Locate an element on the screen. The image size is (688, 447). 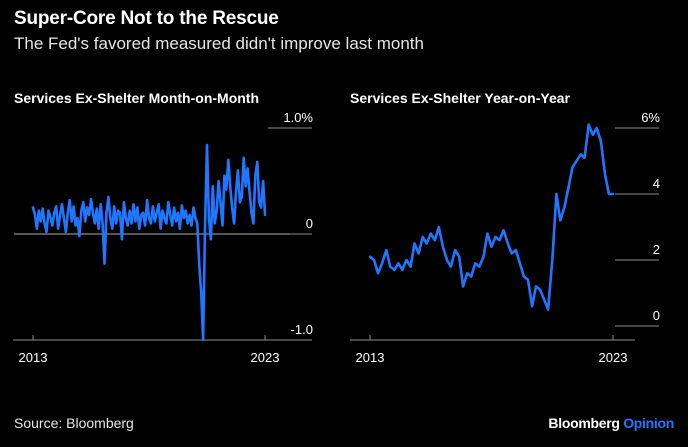
brand-main: Bloomberg is located at coordinates (584, 423).